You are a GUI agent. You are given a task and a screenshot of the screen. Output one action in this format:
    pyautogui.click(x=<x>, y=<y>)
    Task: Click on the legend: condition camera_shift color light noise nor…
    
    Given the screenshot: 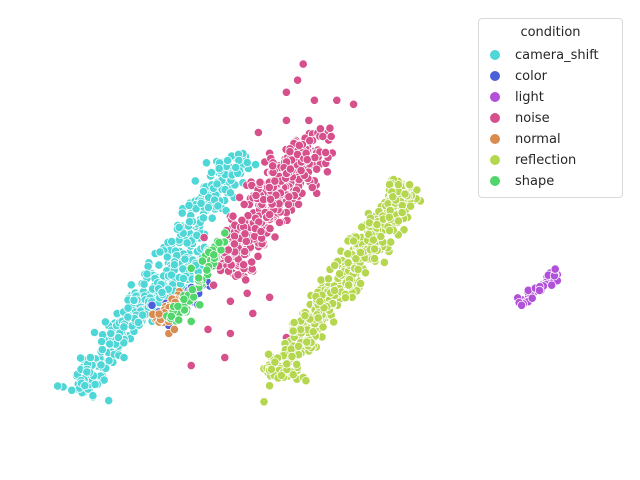 What is the action you would take?
    pyautogui.click(x=550, y=108)
    